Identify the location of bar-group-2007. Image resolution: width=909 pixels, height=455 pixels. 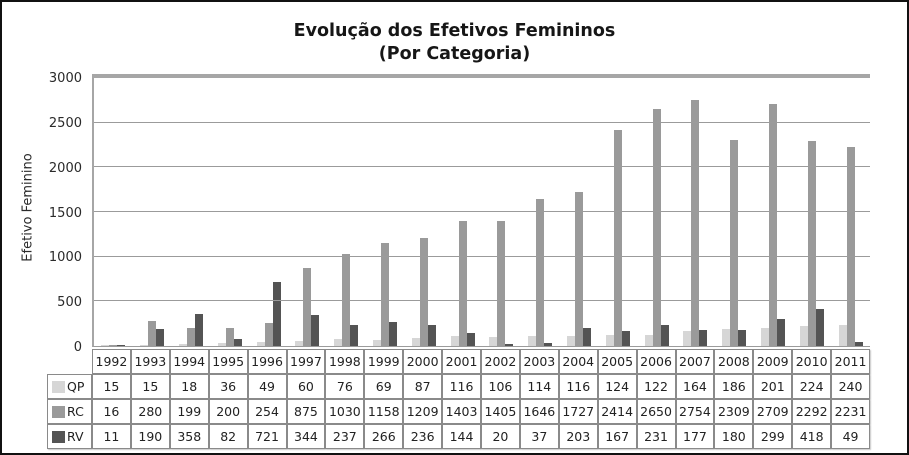
(695, 212).